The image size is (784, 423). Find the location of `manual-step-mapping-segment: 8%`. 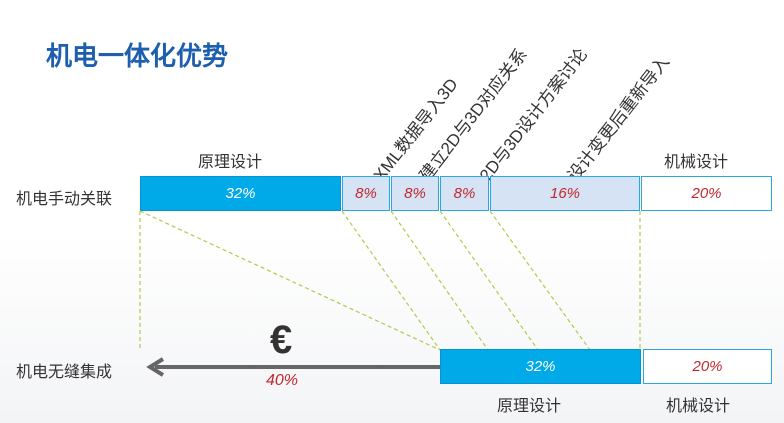

manual-step-mapping-segment: 8% is located at coordinates (415, 193).